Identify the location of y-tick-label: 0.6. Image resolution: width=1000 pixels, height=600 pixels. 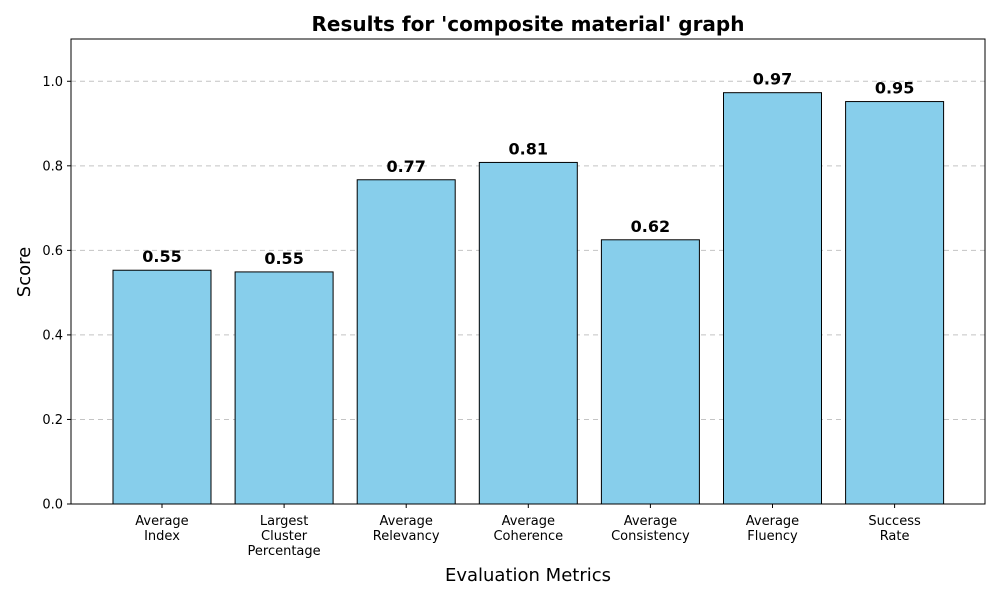
(52, 251).